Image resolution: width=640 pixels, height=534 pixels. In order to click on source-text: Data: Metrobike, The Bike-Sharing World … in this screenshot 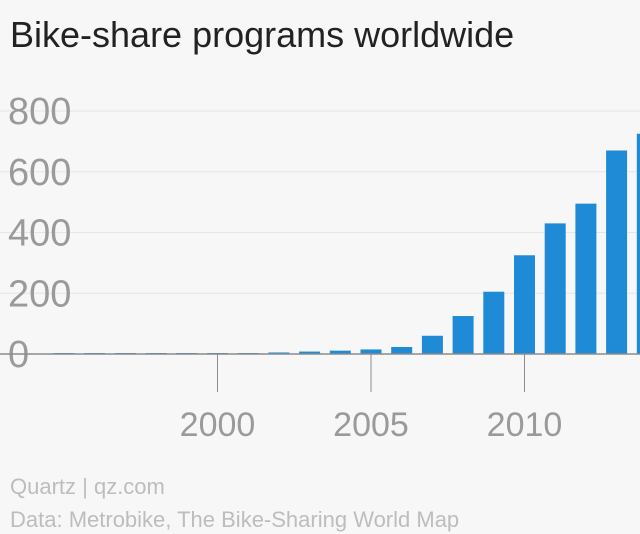, I will do `click(235, 519)`.